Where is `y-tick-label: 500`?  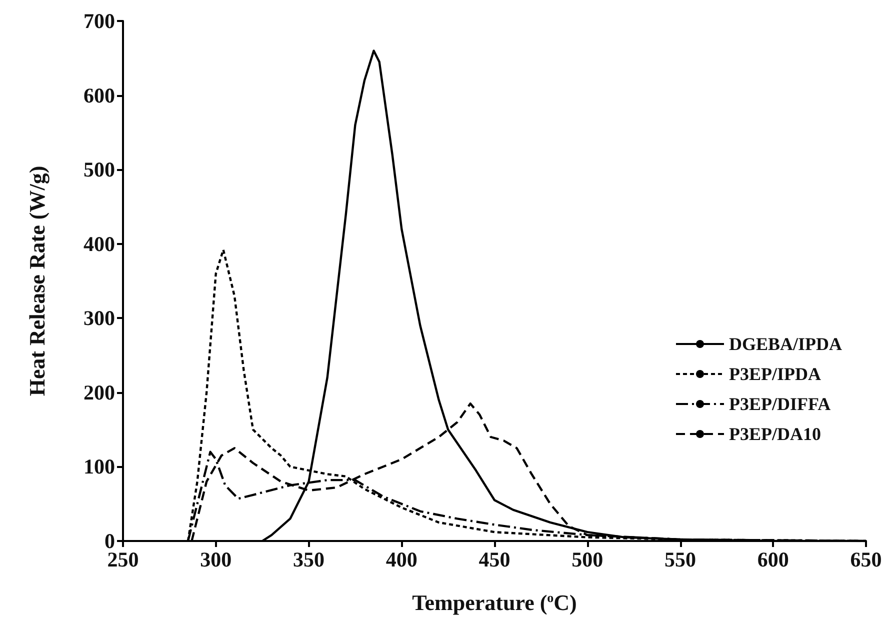
y-tick-label: 500 is located at coordinates (99, 170).